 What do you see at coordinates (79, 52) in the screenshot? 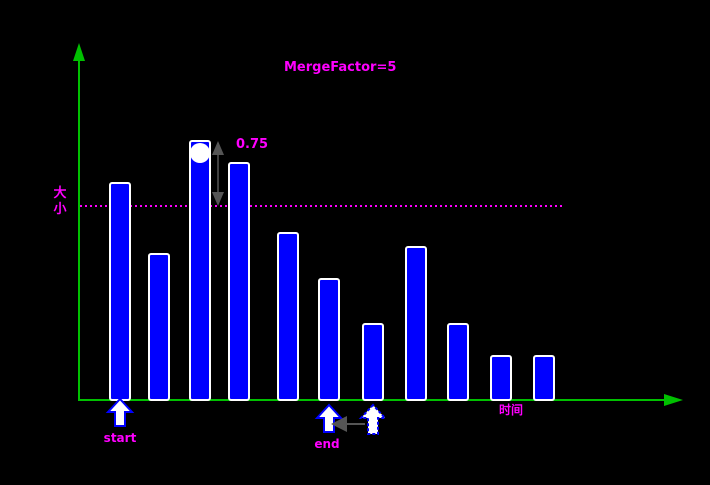
I see `y-axis-arrowhead` at bounding box center [79, 52].